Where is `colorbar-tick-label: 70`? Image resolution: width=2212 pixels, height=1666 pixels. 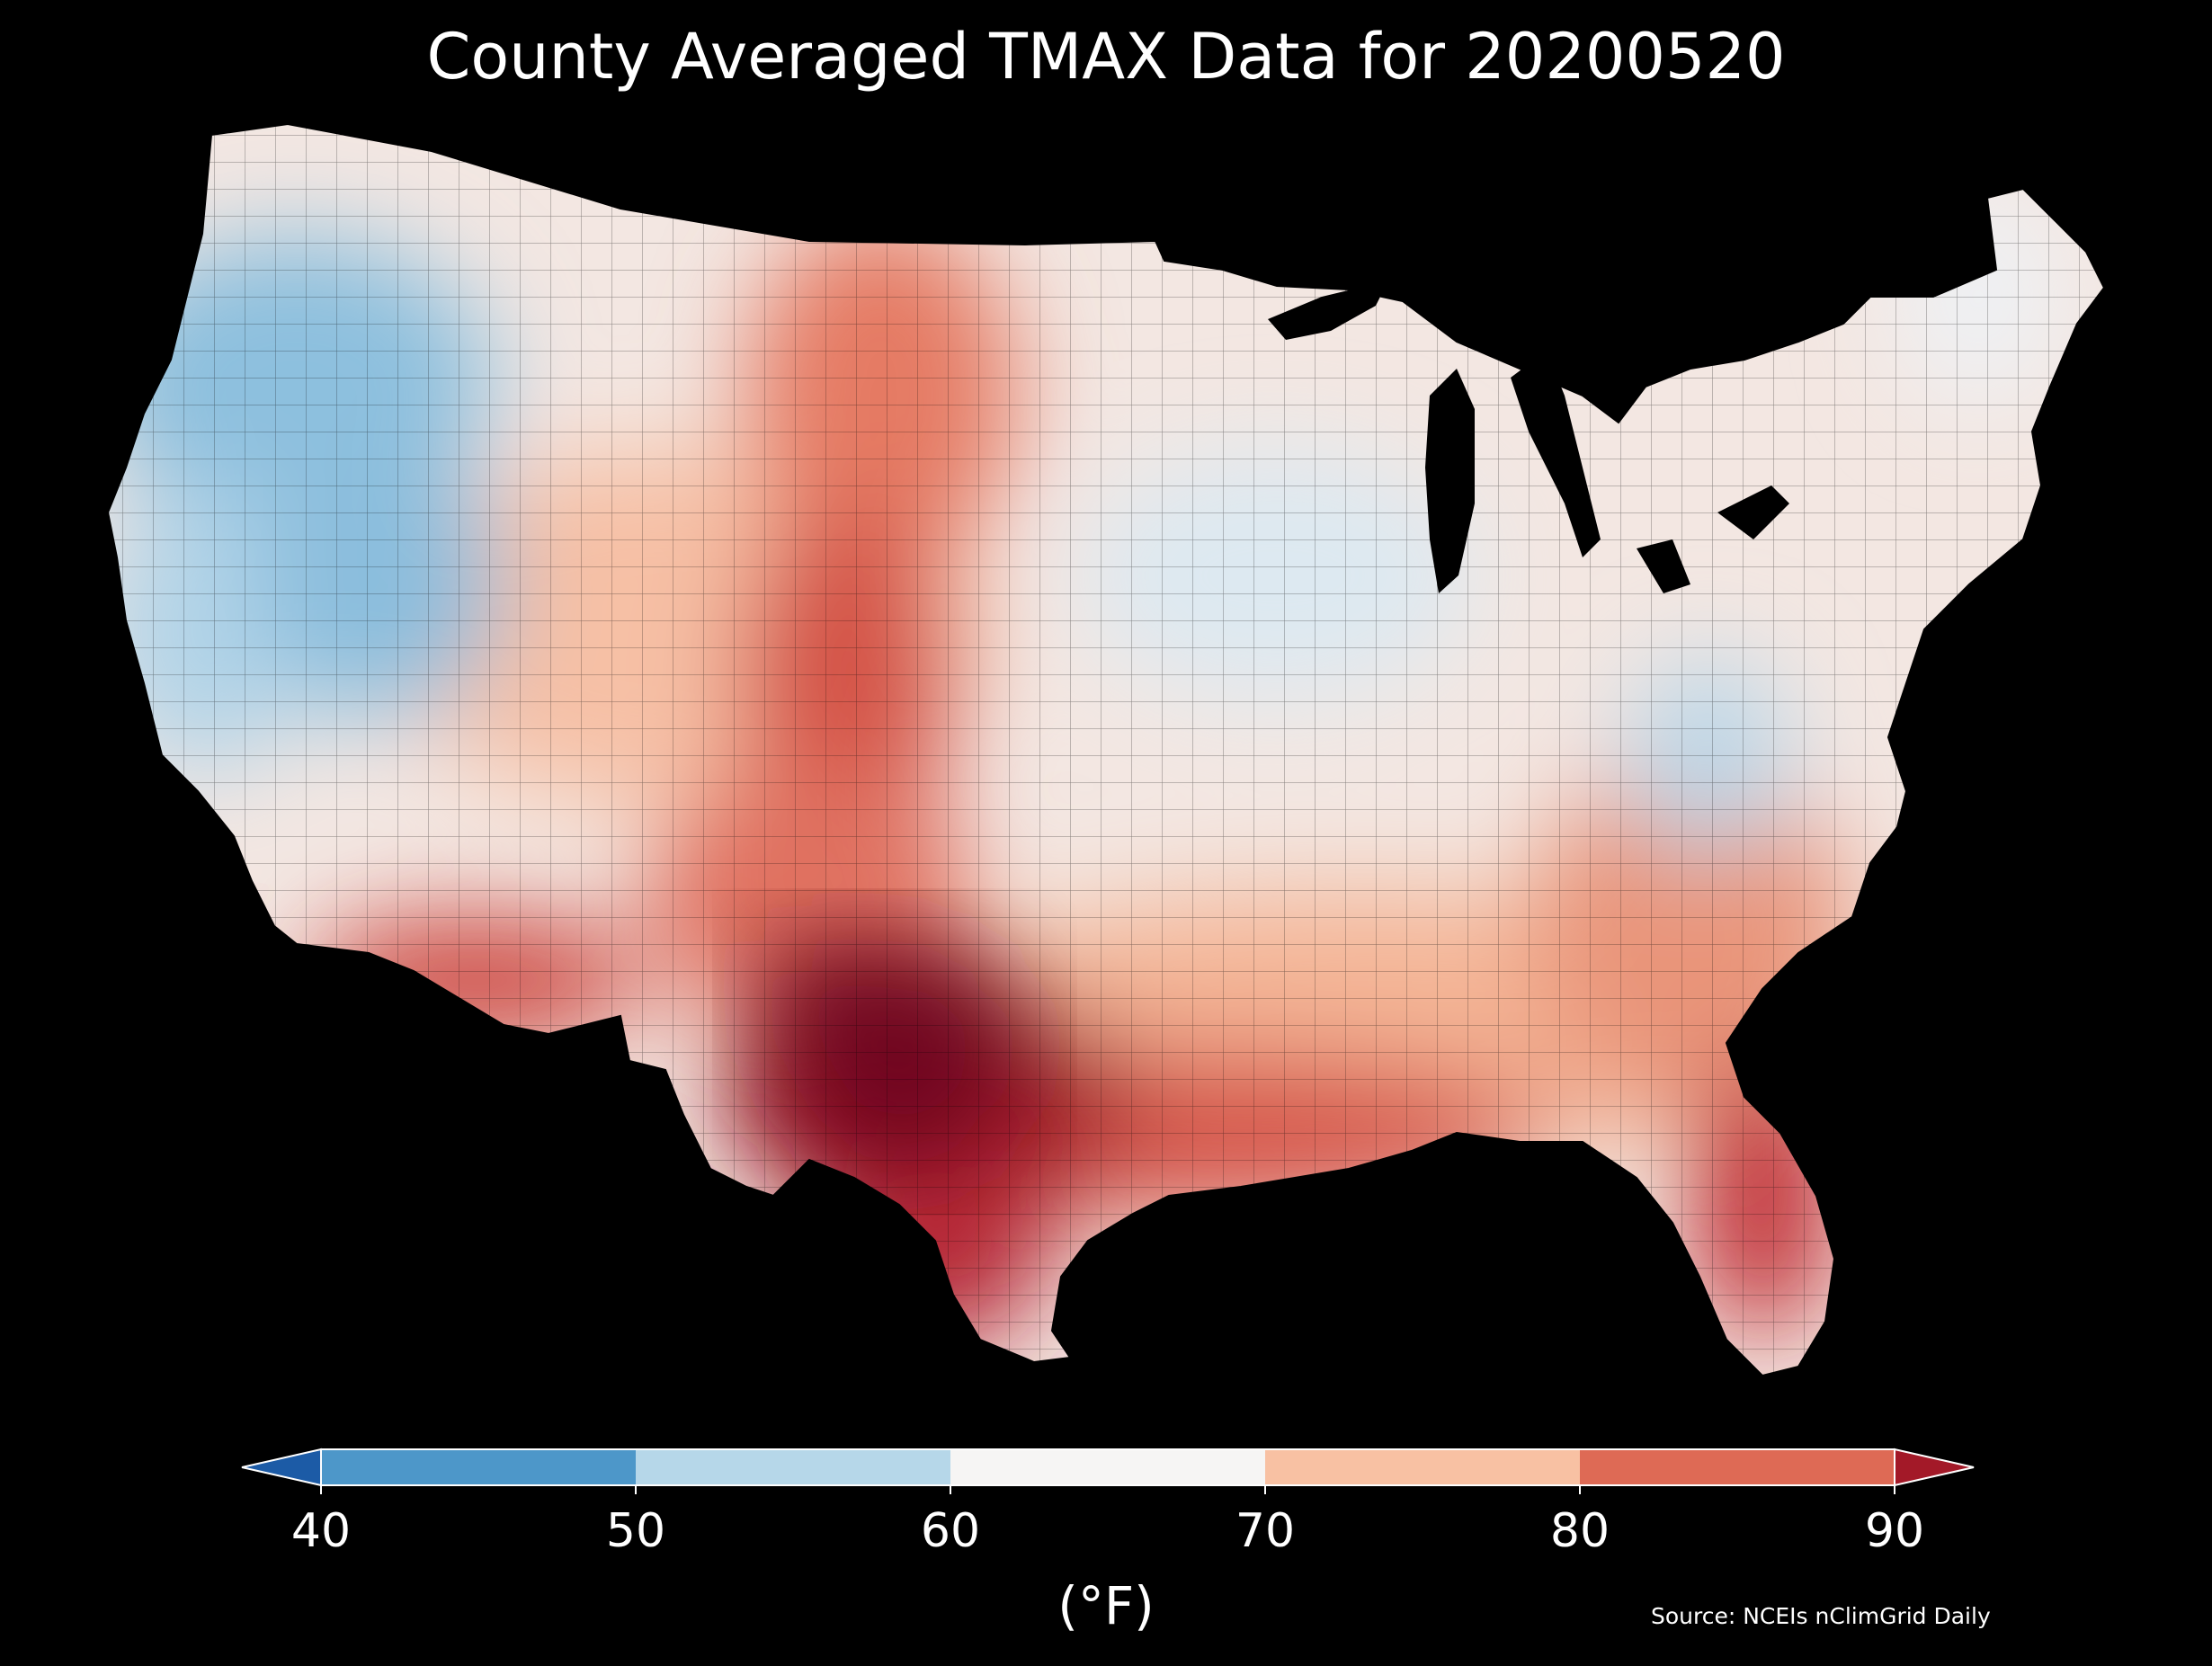
colorbar-tick-label: 70 is located at coordinates (1265, 1531).